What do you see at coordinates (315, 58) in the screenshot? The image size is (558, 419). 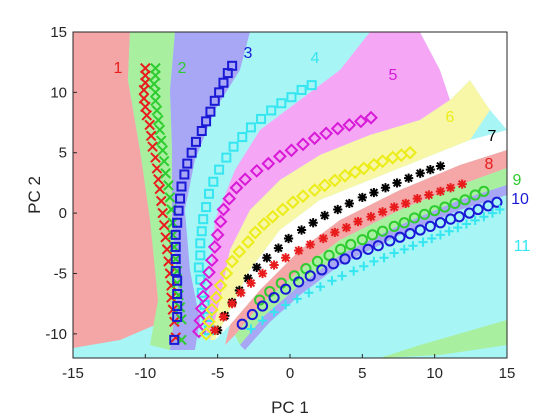 I see `series-label-4: 4` at bounding box center [315, 58].